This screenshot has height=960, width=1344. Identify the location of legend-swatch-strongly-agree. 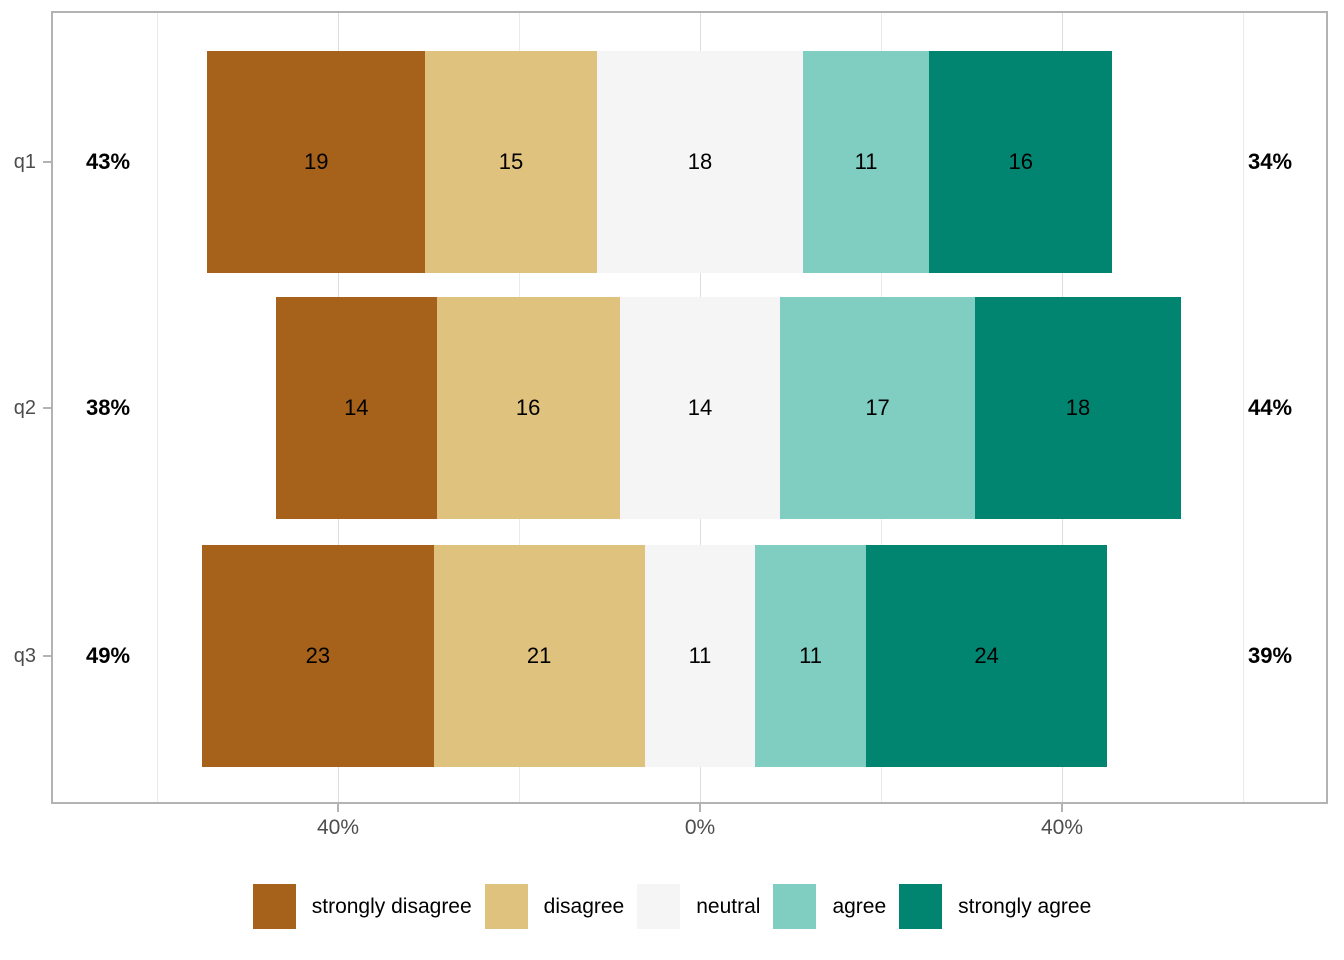
(921, 906).